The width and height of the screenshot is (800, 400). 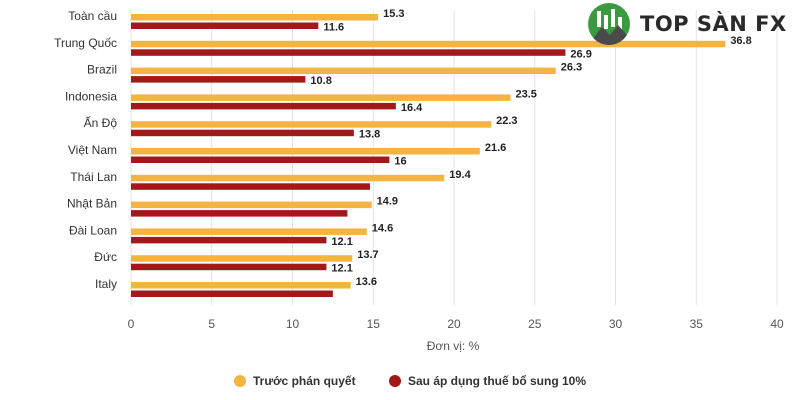 What do you see at coordinates (366, 282) in the screenshot?
I see `value-label: 13.6` at bounding box center [366, 282].